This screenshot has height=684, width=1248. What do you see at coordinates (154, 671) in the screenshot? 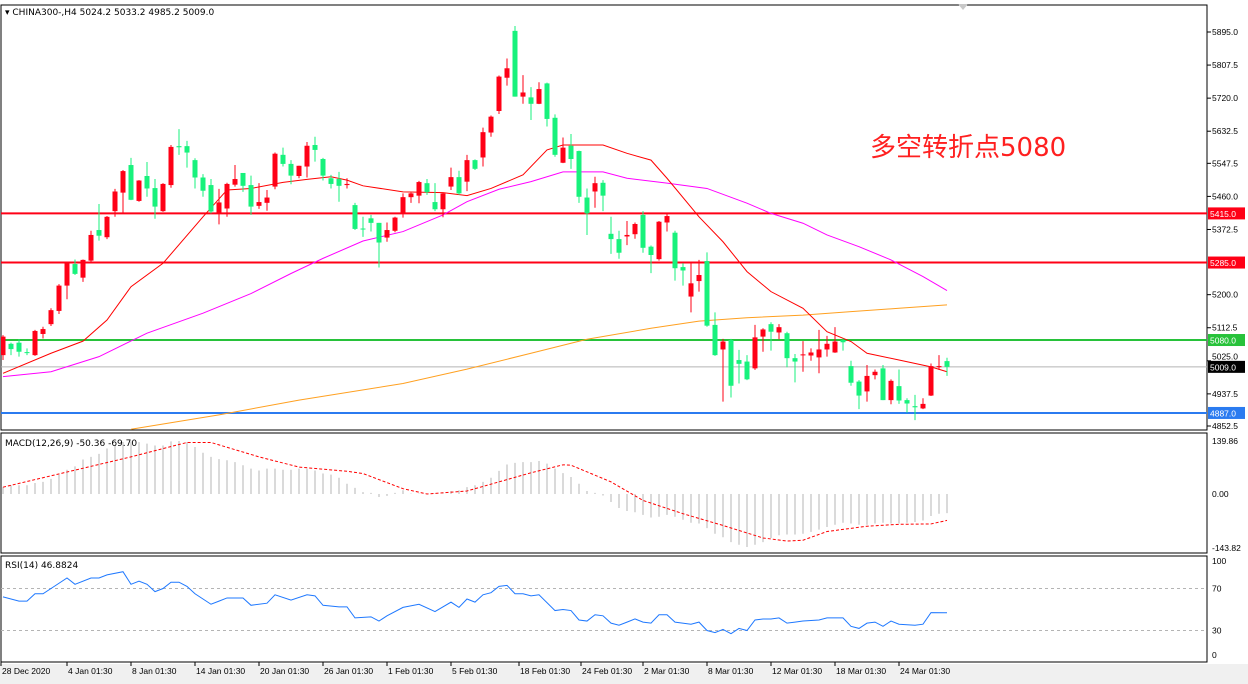
I see `time-tick-label: 8 Jan 01:30` at bounding box center [154, 671].